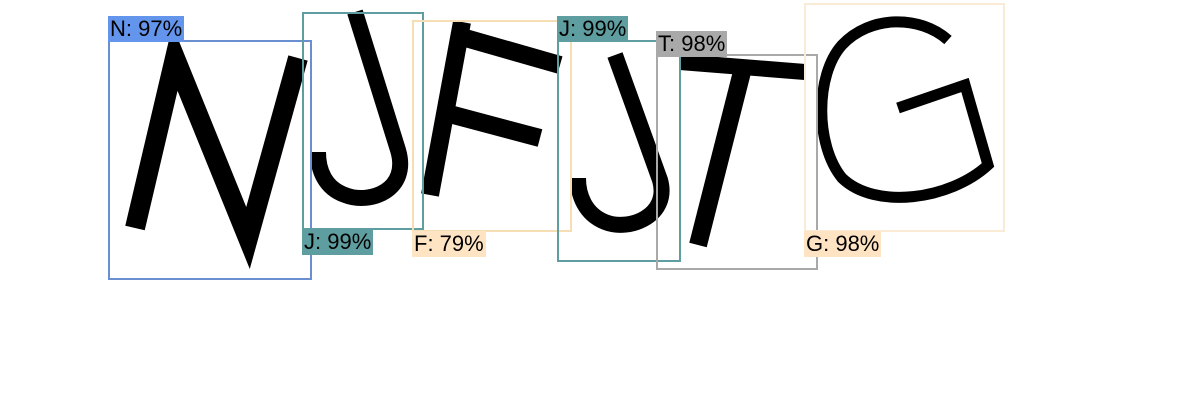  I want to click on glyph-f-top-bar, so click(507, 50).